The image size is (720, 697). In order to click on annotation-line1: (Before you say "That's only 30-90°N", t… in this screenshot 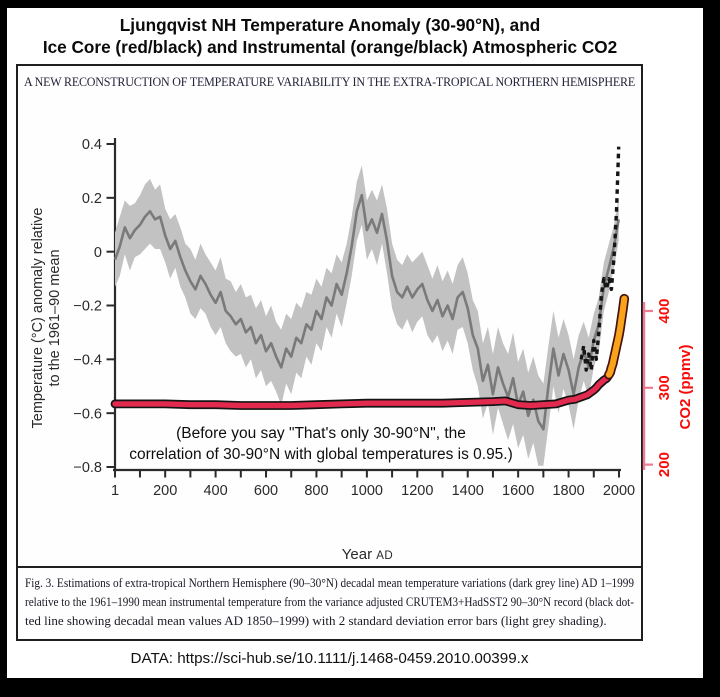, I will do `click(321, 433)`.